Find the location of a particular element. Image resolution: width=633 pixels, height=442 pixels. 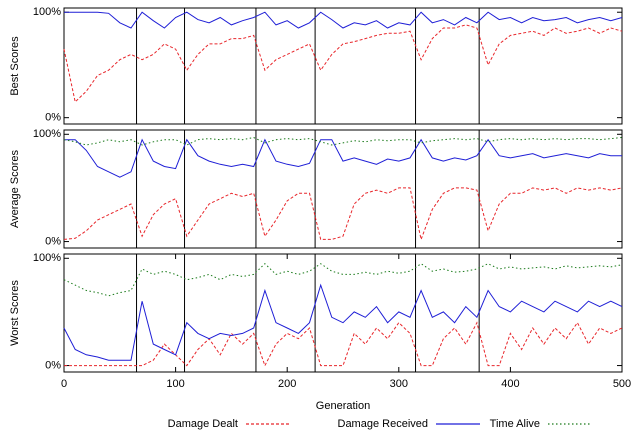

x-tick-label: 500 is located at coordinates (622, 384).